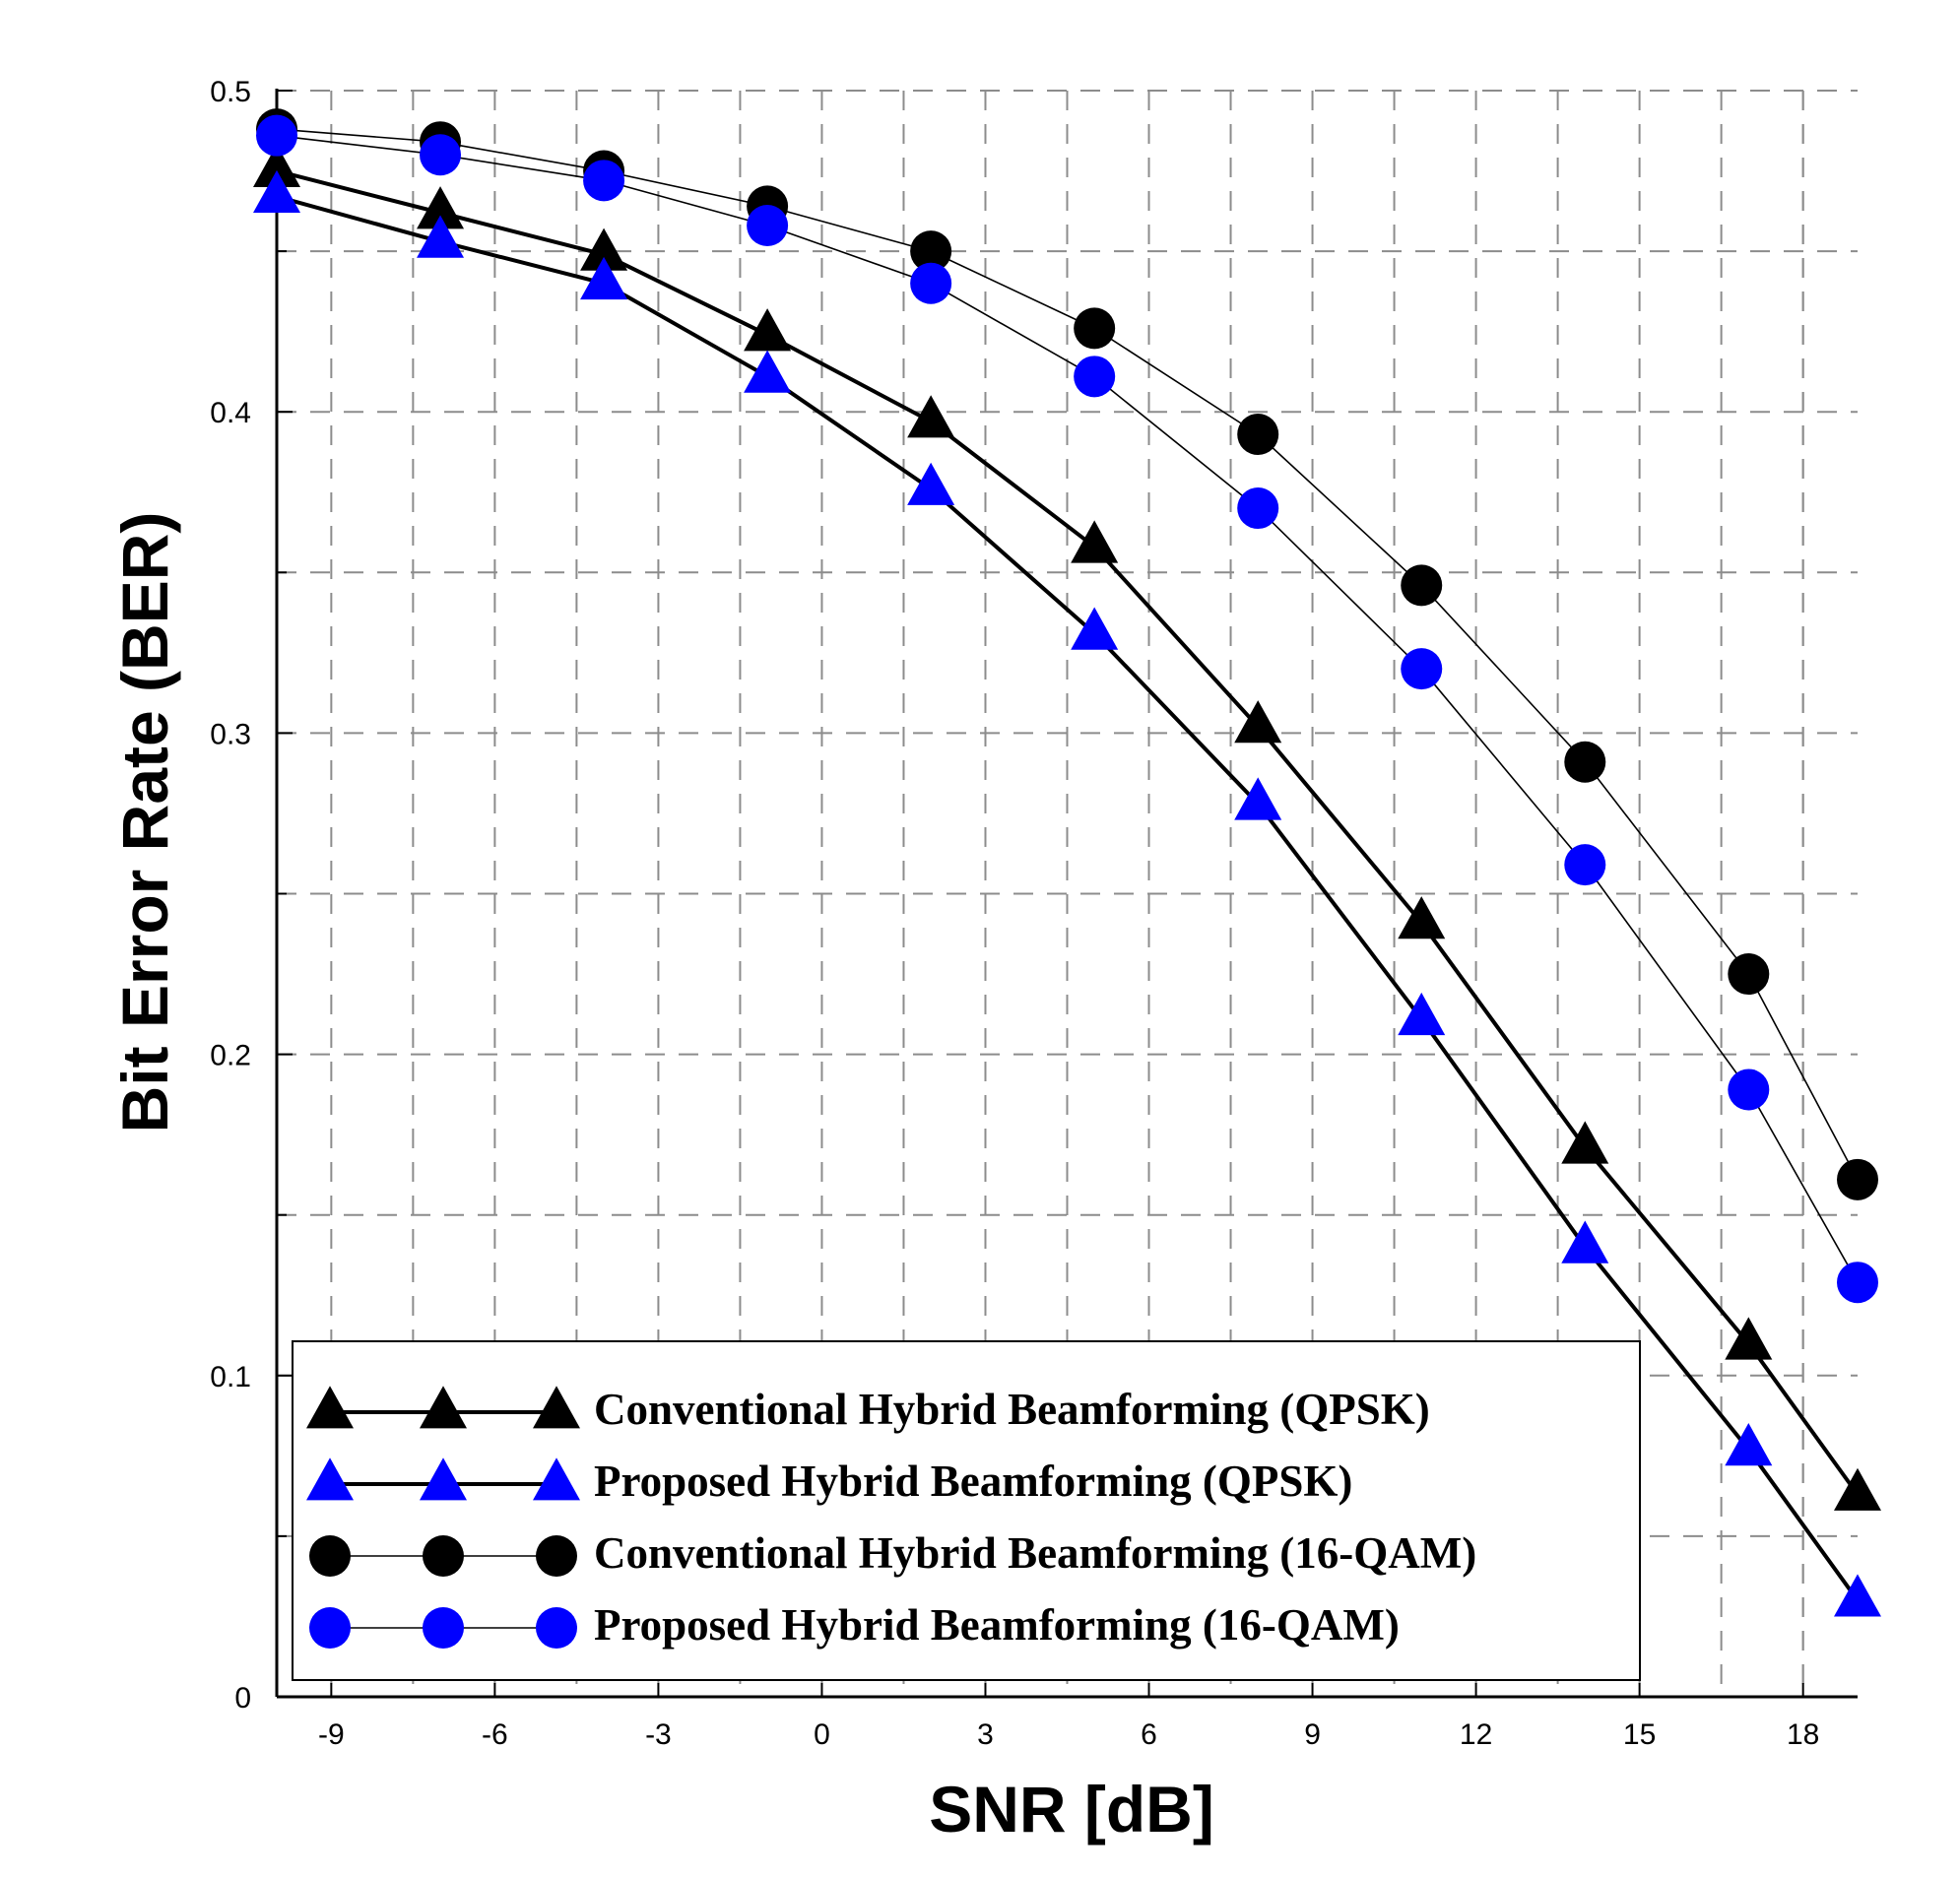 This screenshot has width=1960, height=1878. What do you see at coordinates (331, 1734) in the screenshot?
I see `x-tick-label--9: -9` at bounding box center [331, 1734].